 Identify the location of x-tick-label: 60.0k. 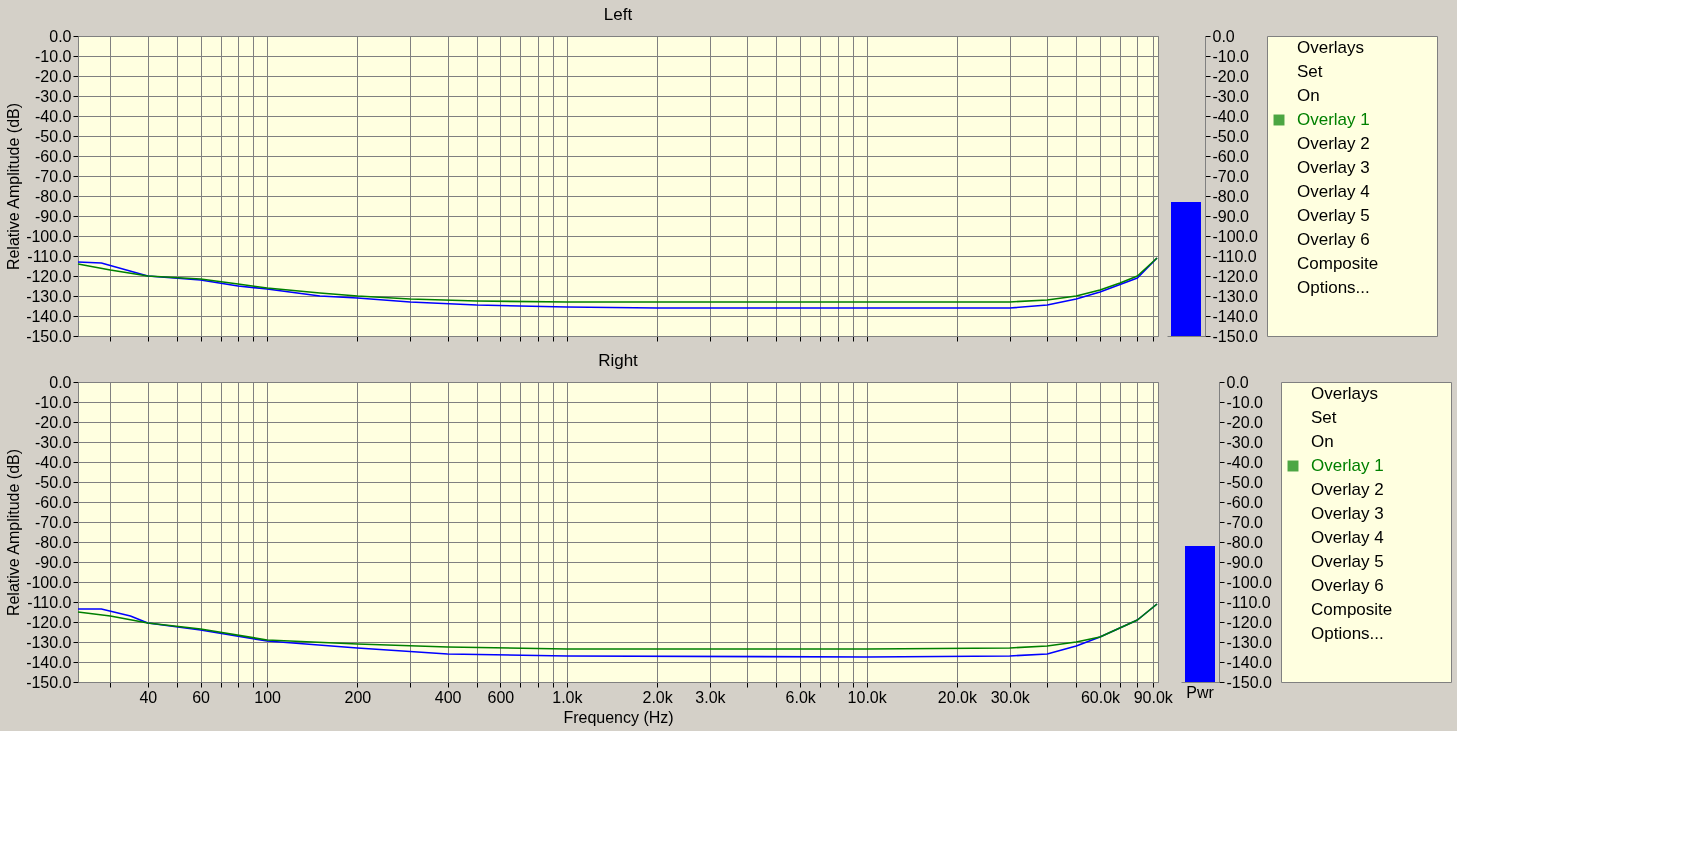
(1101, 697).